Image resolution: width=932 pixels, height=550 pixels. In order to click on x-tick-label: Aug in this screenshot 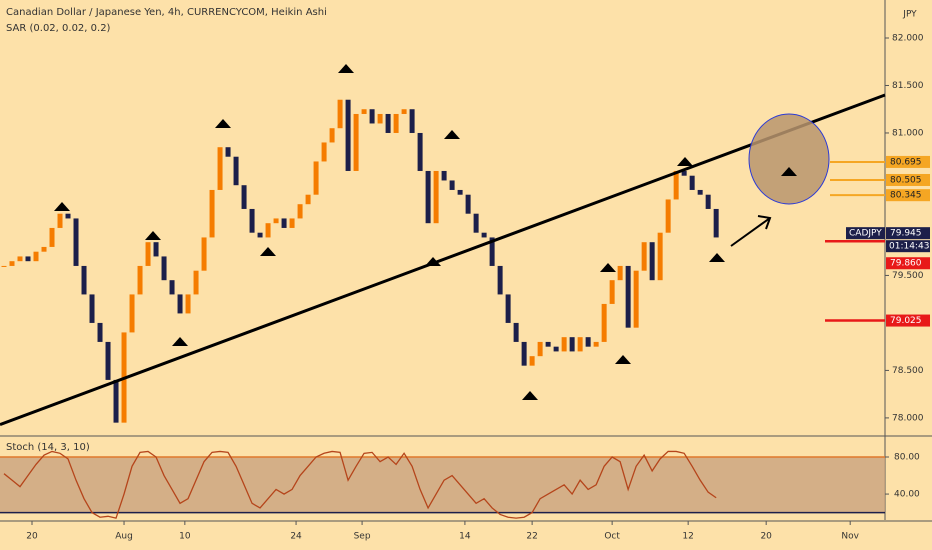, I will do `click(124, 537)`.